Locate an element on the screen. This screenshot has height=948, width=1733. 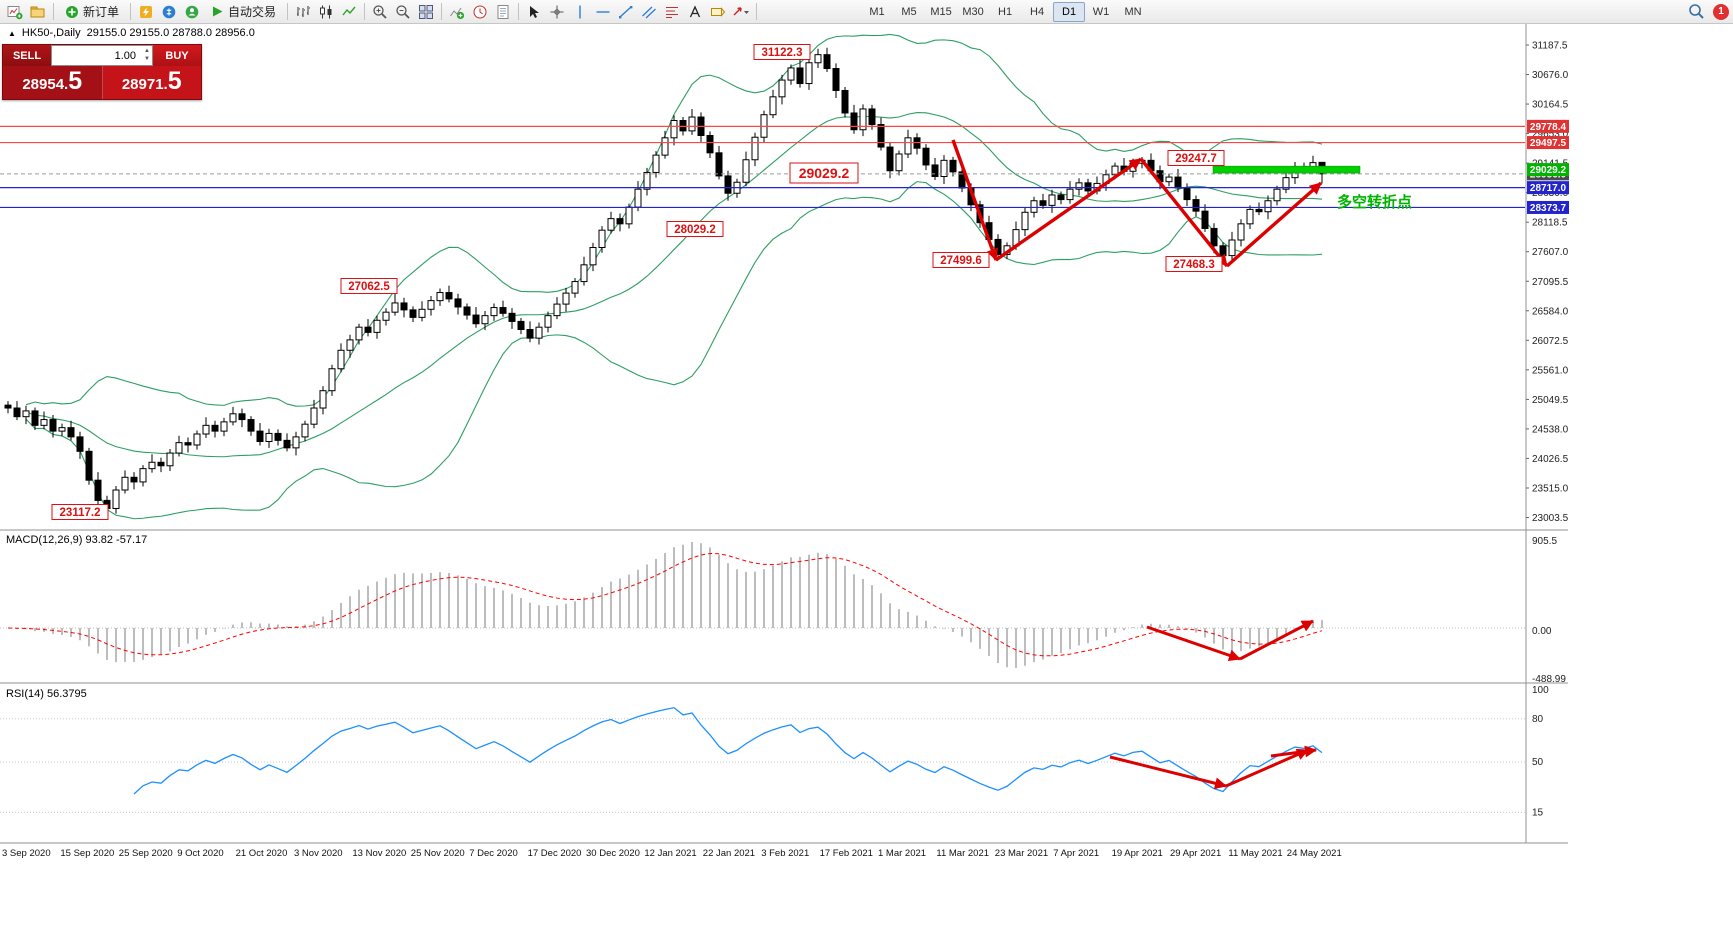
community-icon is located at coordinates (192, 12).